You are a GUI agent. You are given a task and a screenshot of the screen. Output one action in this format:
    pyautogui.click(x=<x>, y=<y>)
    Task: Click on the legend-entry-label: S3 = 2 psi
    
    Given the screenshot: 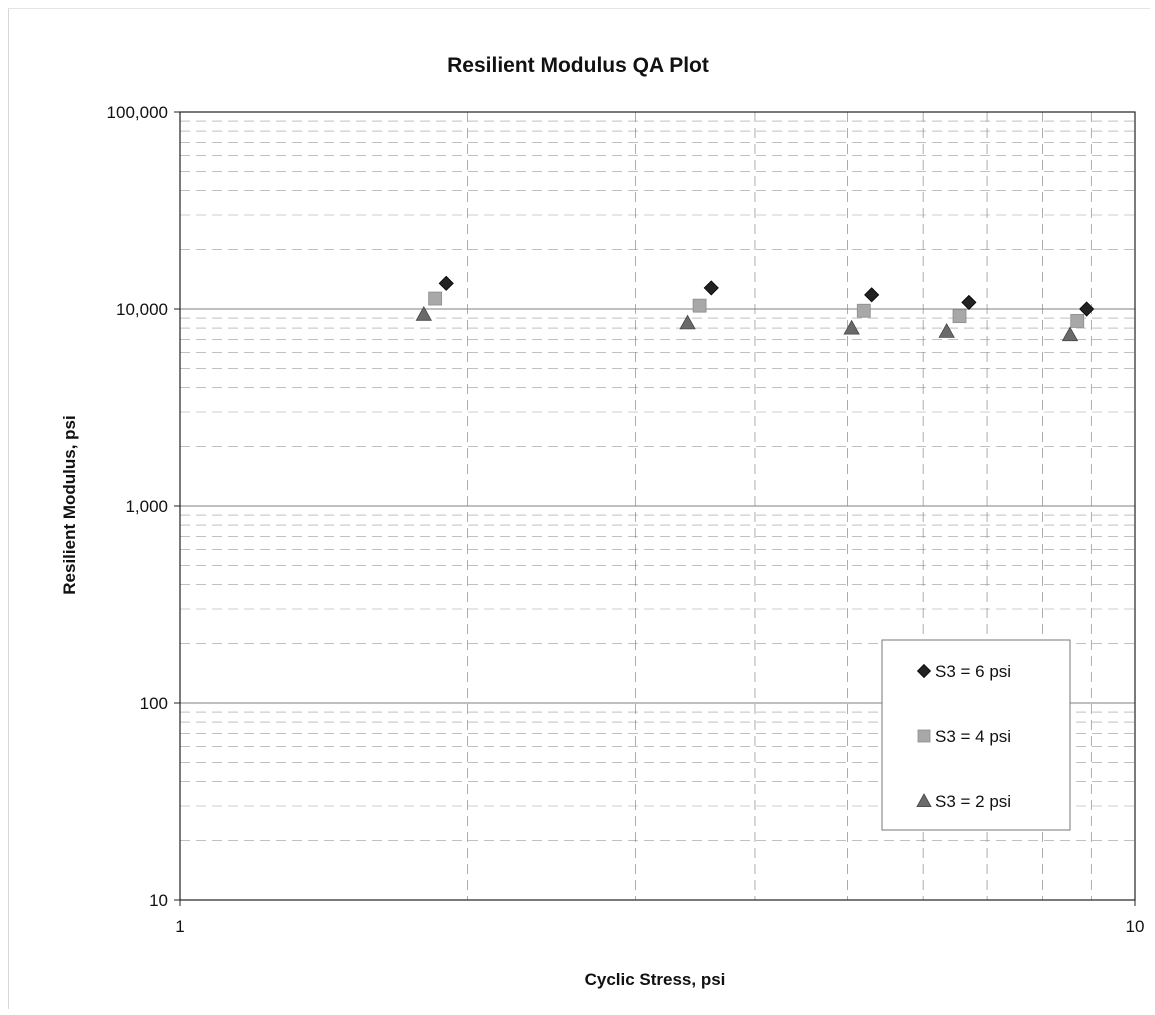 What is the action you would take?
    pyautogui.click(x=973, y=801)
    